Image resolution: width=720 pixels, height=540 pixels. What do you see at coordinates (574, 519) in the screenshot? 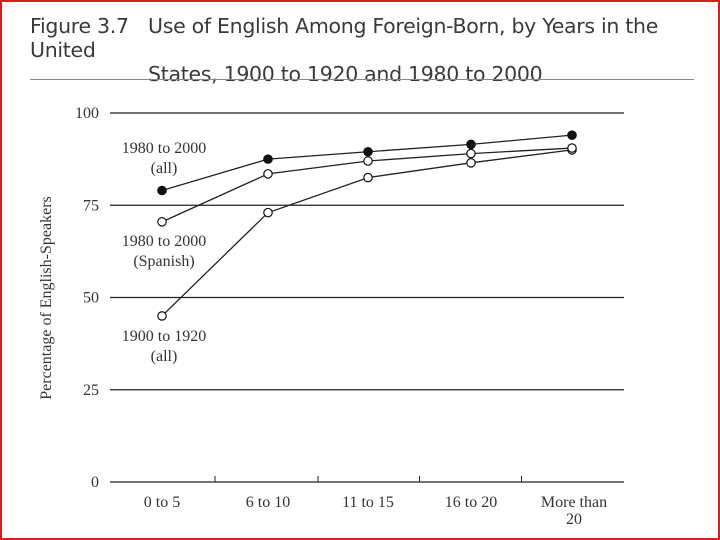
I see `x-tick-label-5-line-2: 20` at bounding box center [574, 519].